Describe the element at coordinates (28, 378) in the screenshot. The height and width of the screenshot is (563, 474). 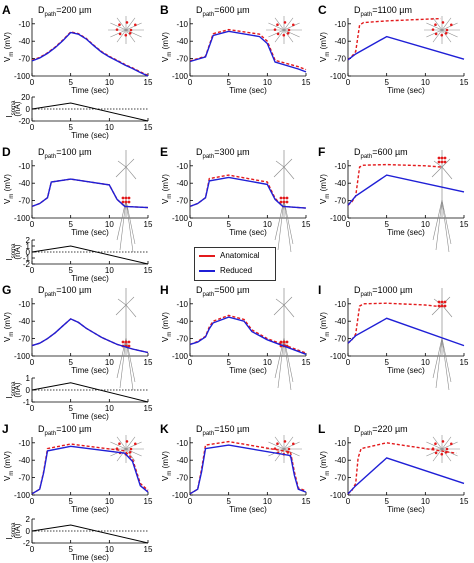
I see `y-tick-label: 1` at that location.